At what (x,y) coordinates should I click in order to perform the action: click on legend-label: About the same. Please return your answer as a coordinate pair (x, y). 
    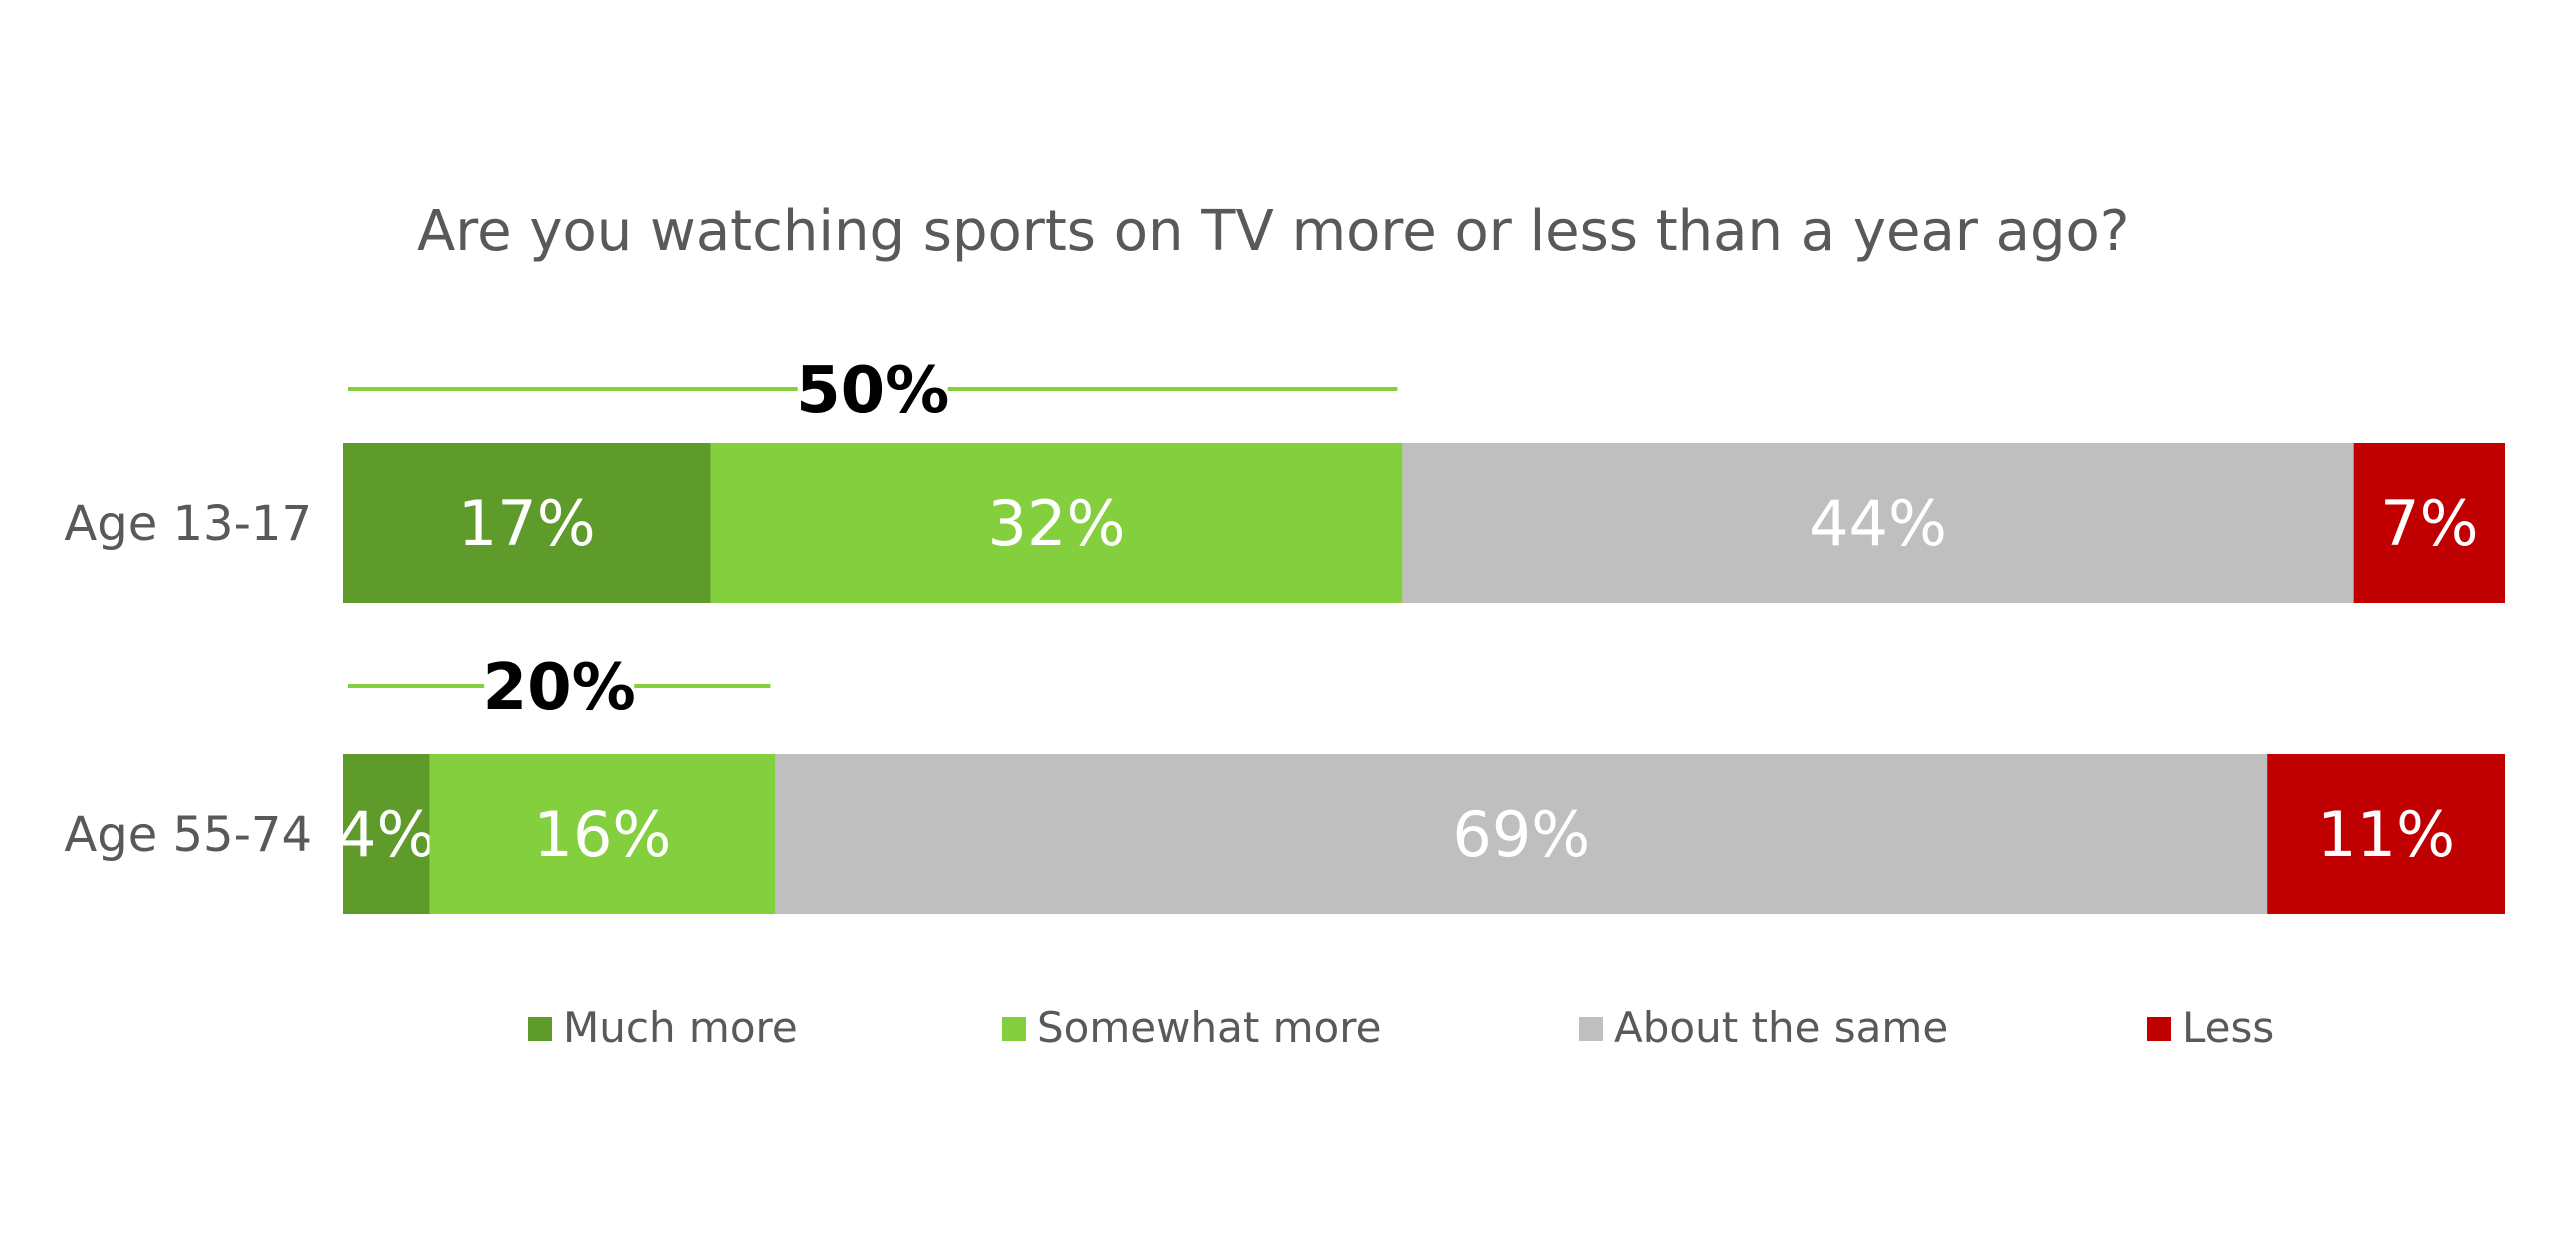
    Looking at the image, I should click on (1781, 1027).